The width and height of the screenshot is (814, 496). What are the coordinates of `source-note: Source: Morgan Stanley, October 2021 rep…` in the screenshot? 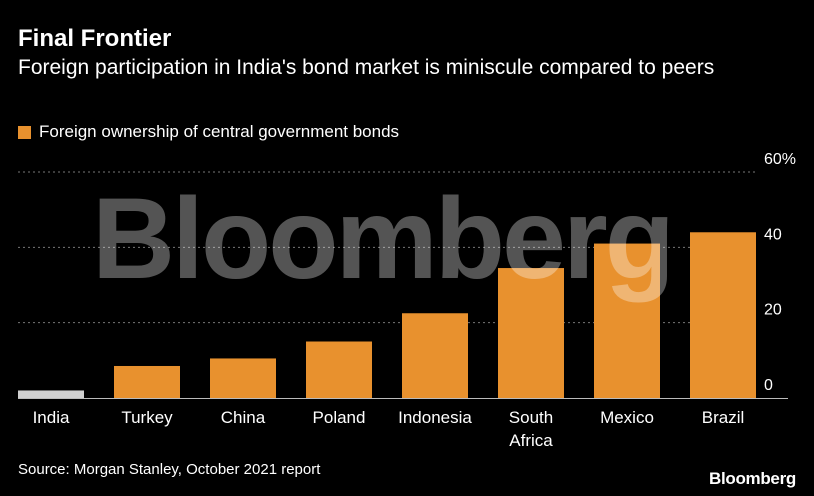 It's located at (169, 469).